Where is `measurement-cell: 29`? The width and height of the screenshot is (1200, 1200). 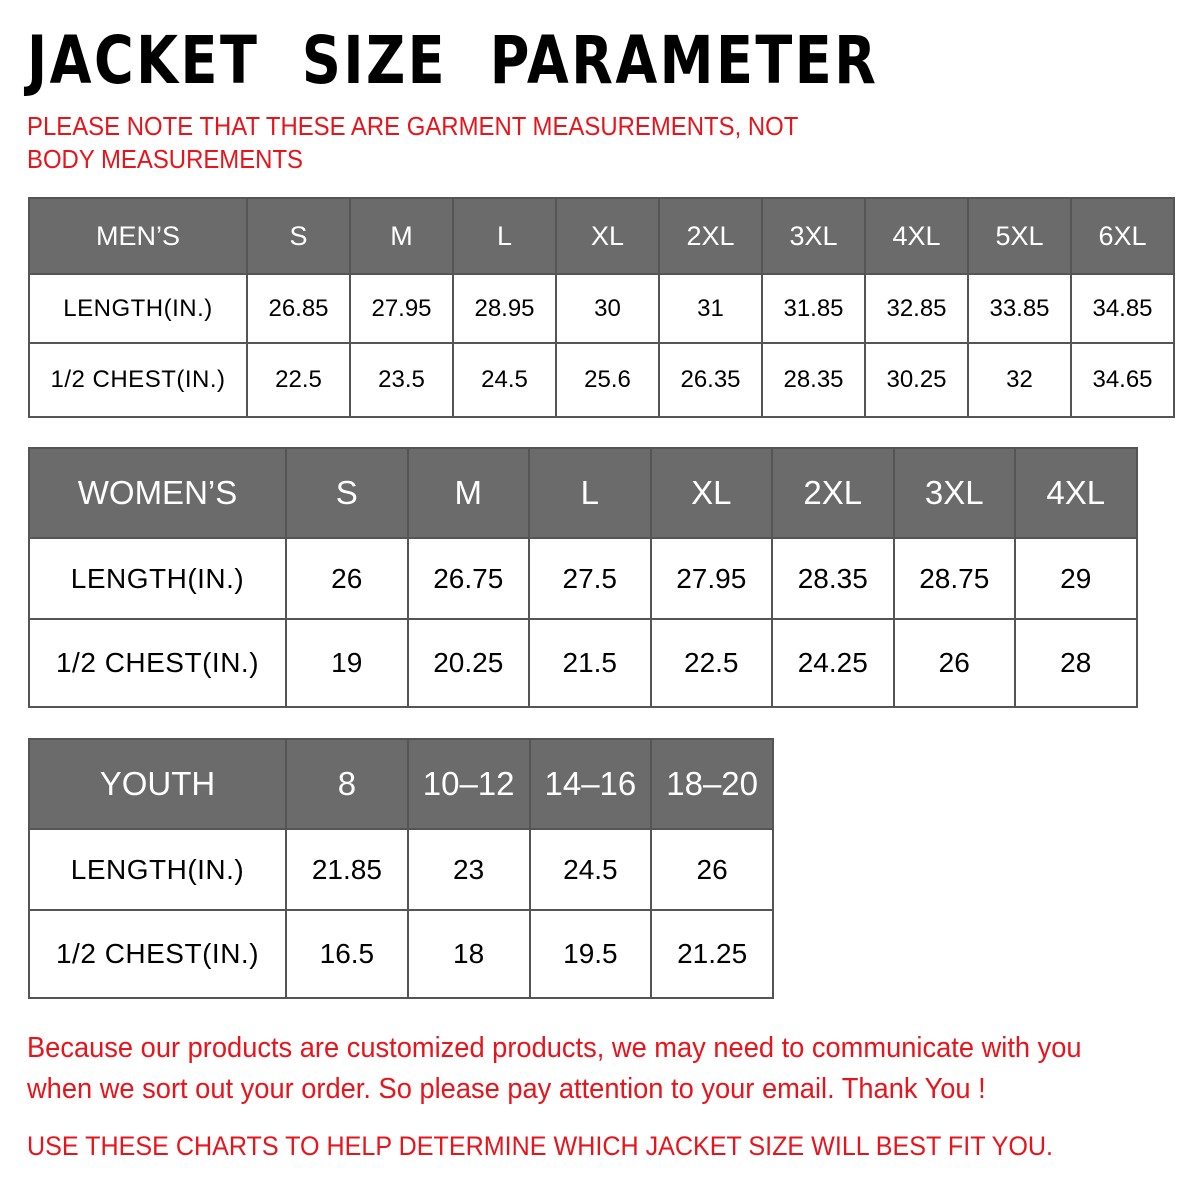
measurement-cell: 29 is located at coordinates (1076, 578).